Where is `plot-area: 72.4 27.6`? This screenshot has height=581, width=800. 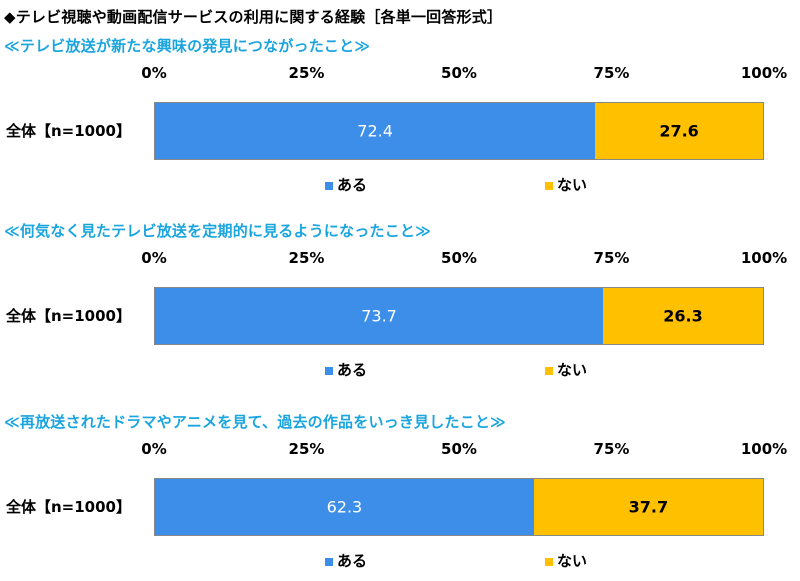 plot-area: 72.4 27.6 is located at coordinates (459, 131).